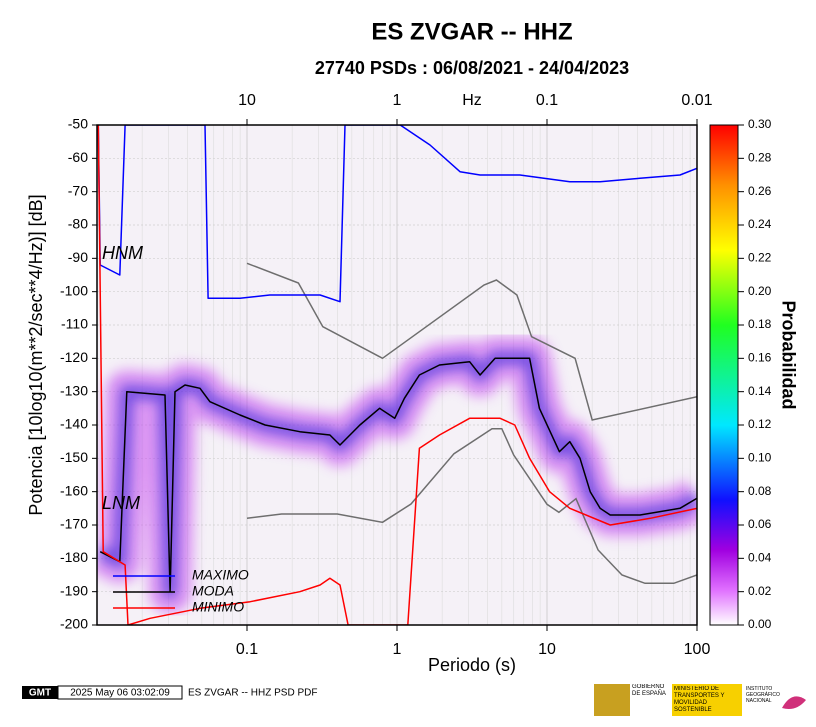 This screenshot has height=727, width=816. I want to click on top-tick-label: 0.1, so click(547, 100).